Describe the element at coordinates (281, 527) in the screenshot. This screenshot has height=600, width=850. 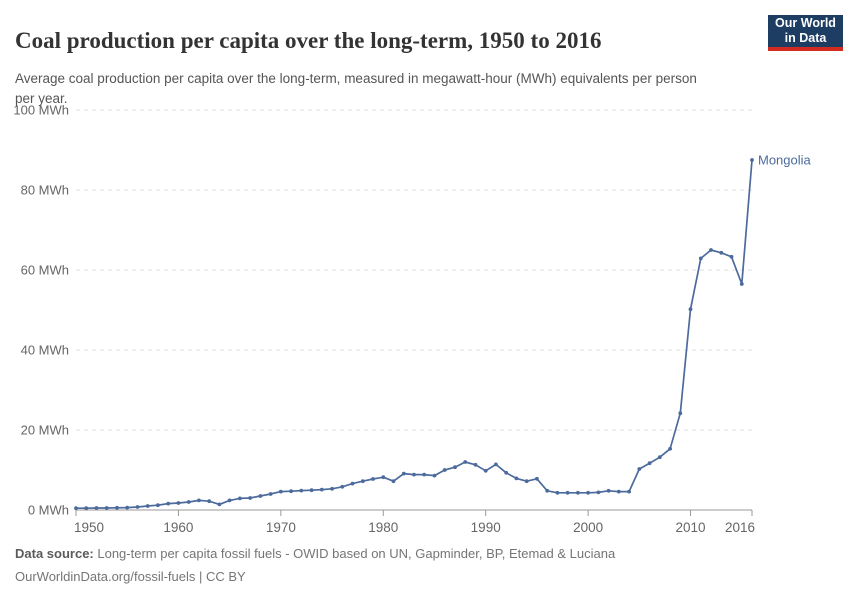
I see `x-axis-tick-label: 1970` at that location.